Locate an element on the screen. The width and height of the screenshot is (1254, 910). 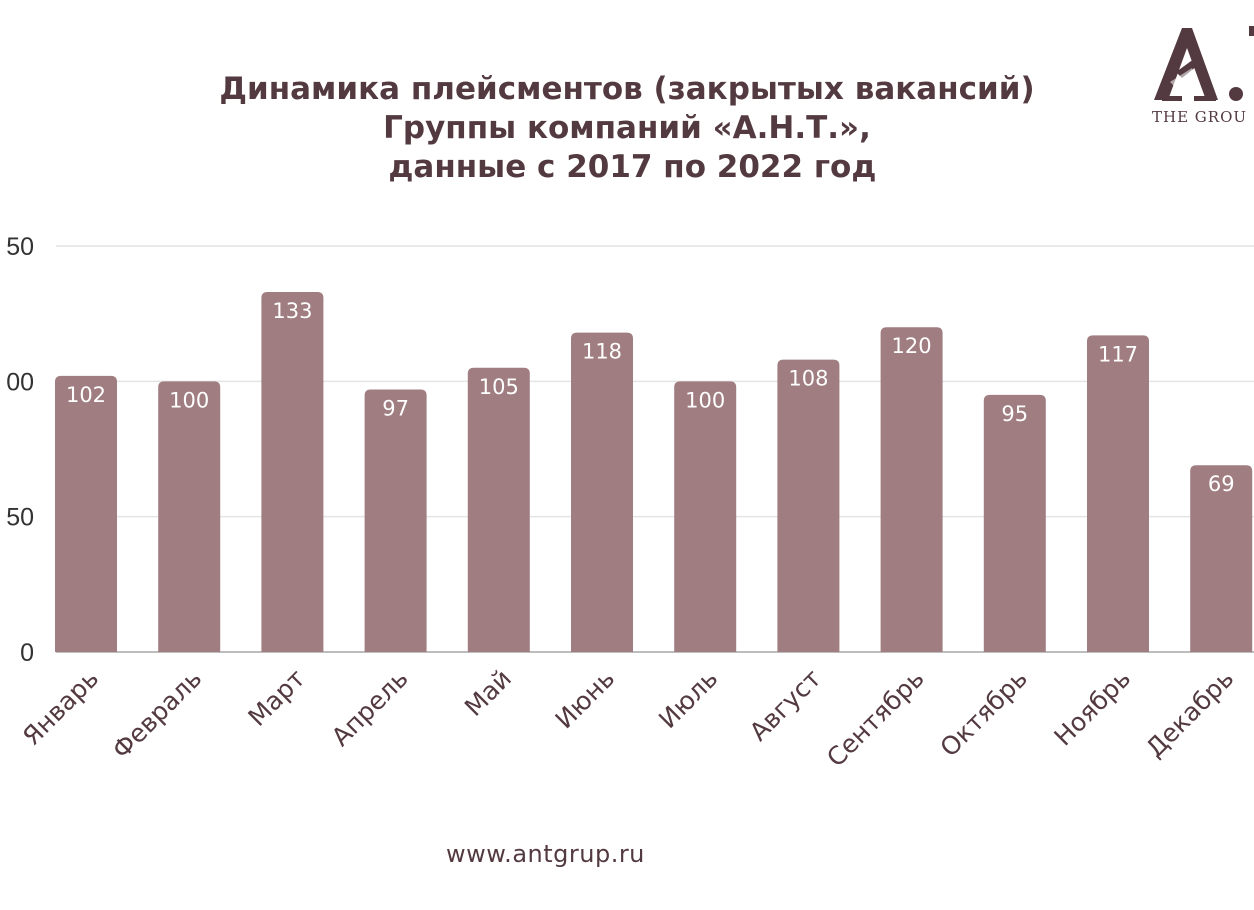
company-logo: THE GROU is located at coordinates (1201, 77).